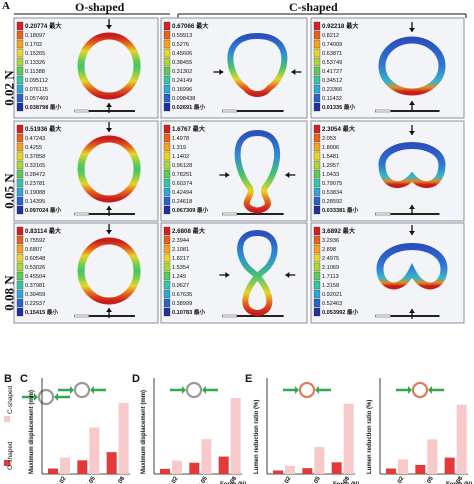  I want to click on legend-value: 1.5354, so click(180, 268).